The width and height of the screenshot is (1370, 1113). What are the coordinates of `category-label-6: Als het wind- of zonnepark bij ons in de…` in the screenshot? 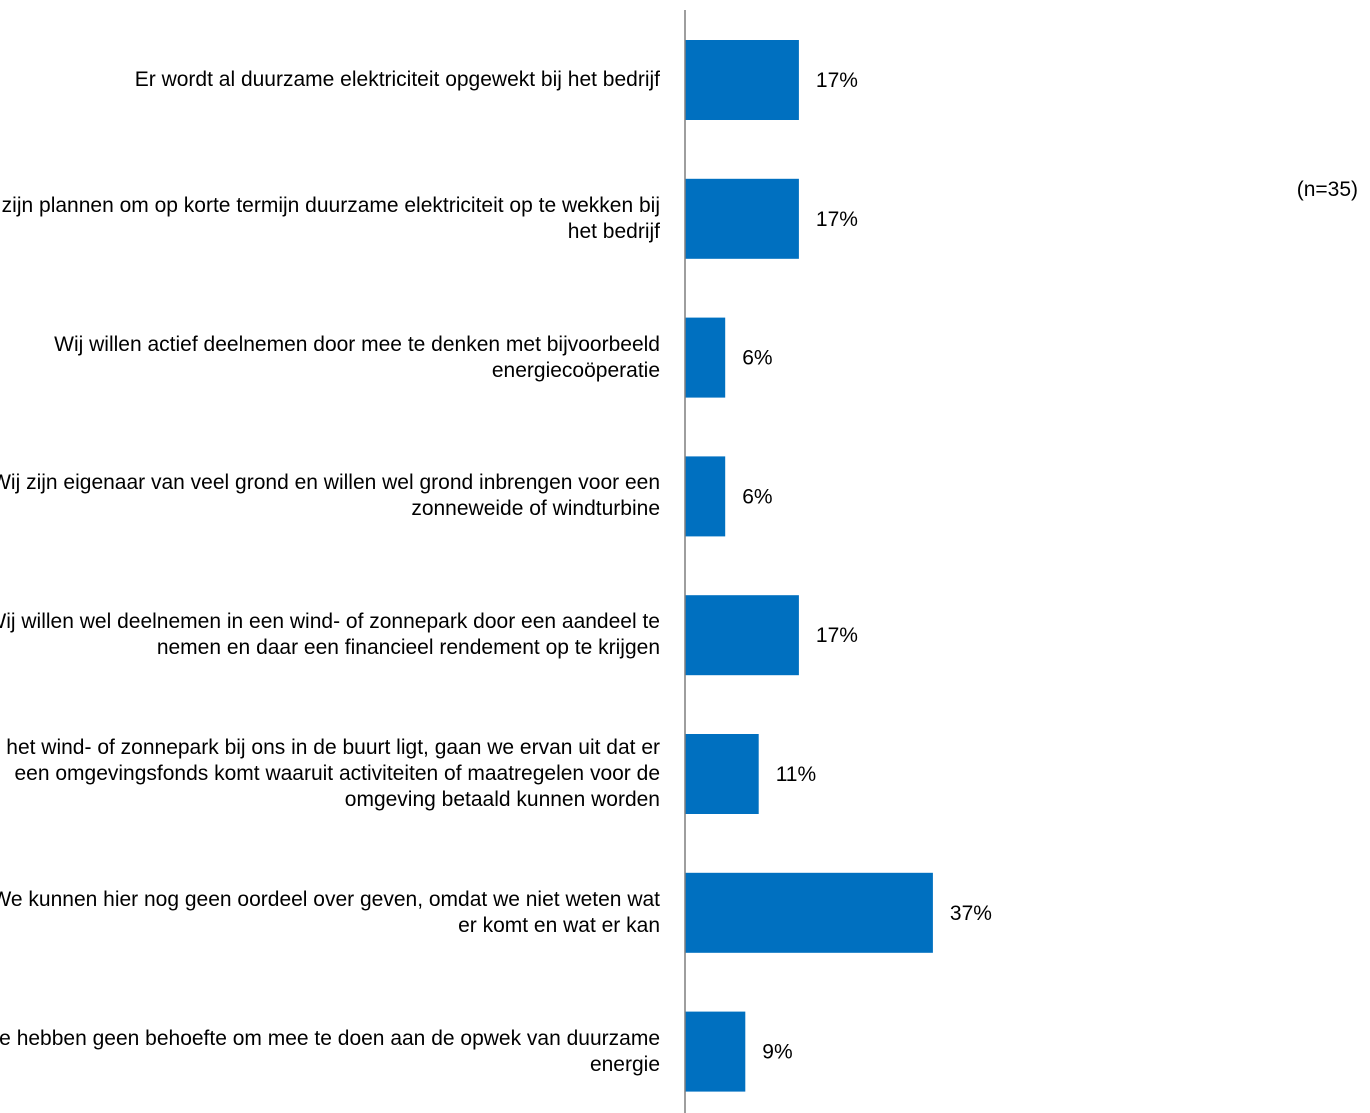 It's located at (330, 773).